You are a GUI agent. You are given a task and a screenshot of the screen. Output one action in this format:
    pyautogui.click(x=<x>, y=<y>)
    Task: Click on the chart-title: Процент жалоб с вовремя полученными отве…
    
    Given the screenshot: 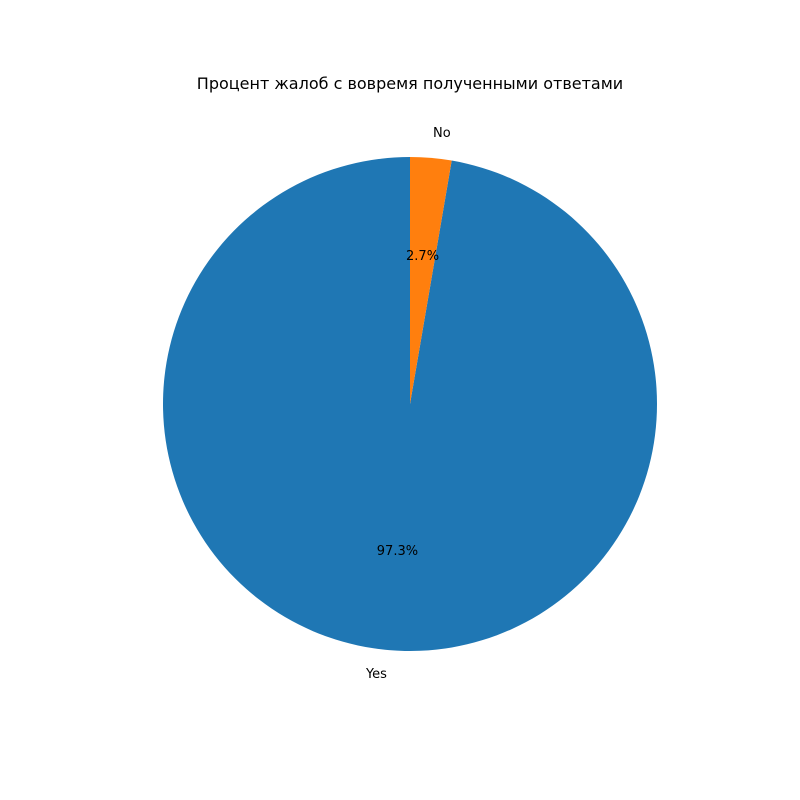 What is the action you would take?
    pyautogui.click(x=410, y=83)
    